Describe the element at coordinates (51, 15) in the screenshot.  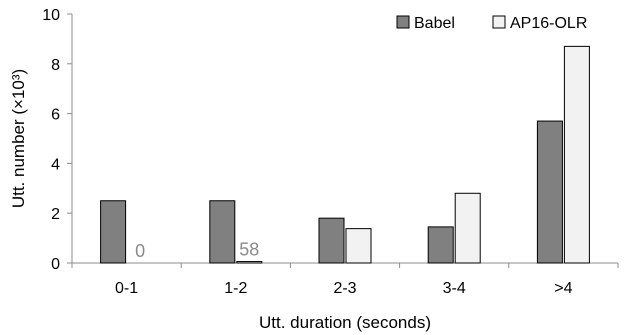
I see `y-tick-label: 10` at that location.